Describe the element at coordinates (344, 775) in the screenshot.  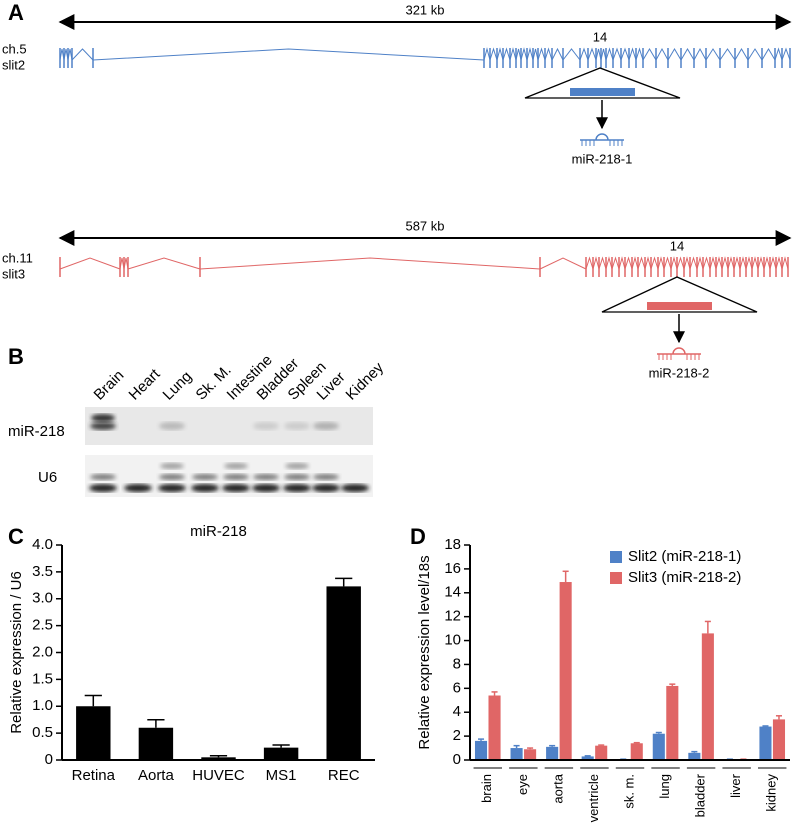
I see `x-tick-label: REC` at that location.